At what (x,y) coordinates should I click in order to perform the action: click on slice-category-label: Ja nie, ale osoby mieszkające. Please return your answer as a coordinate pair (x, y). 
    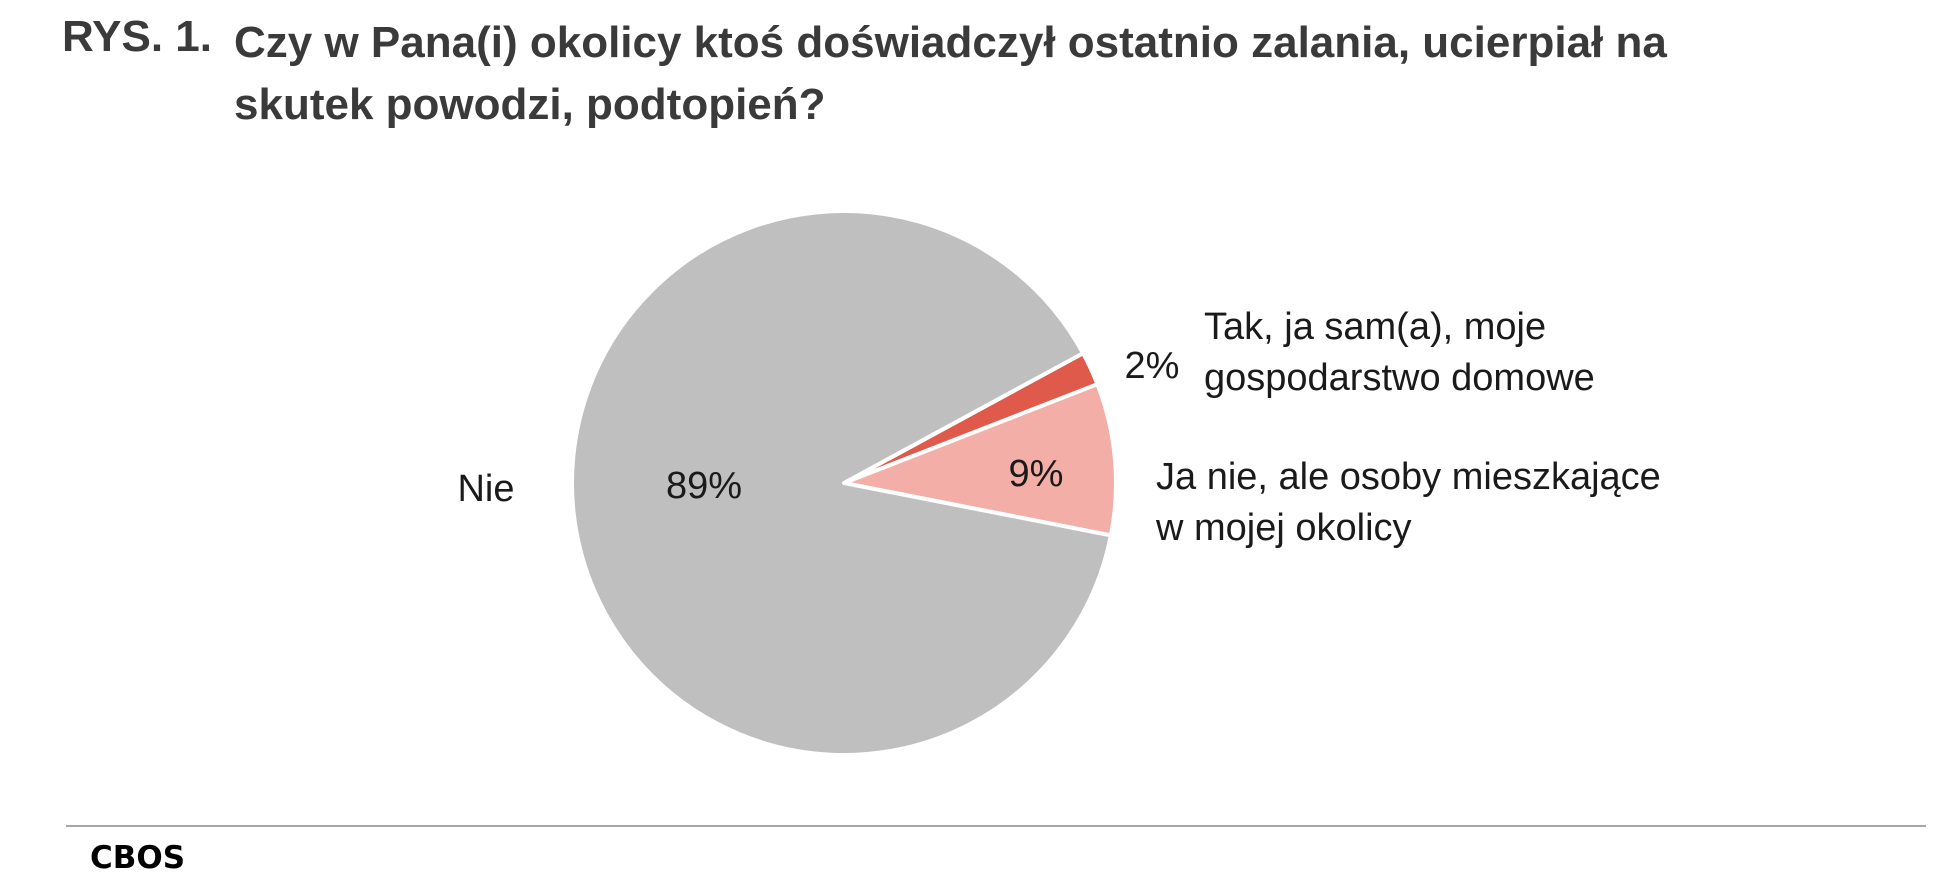
    Looking at the image, I should click on (1408, 477).